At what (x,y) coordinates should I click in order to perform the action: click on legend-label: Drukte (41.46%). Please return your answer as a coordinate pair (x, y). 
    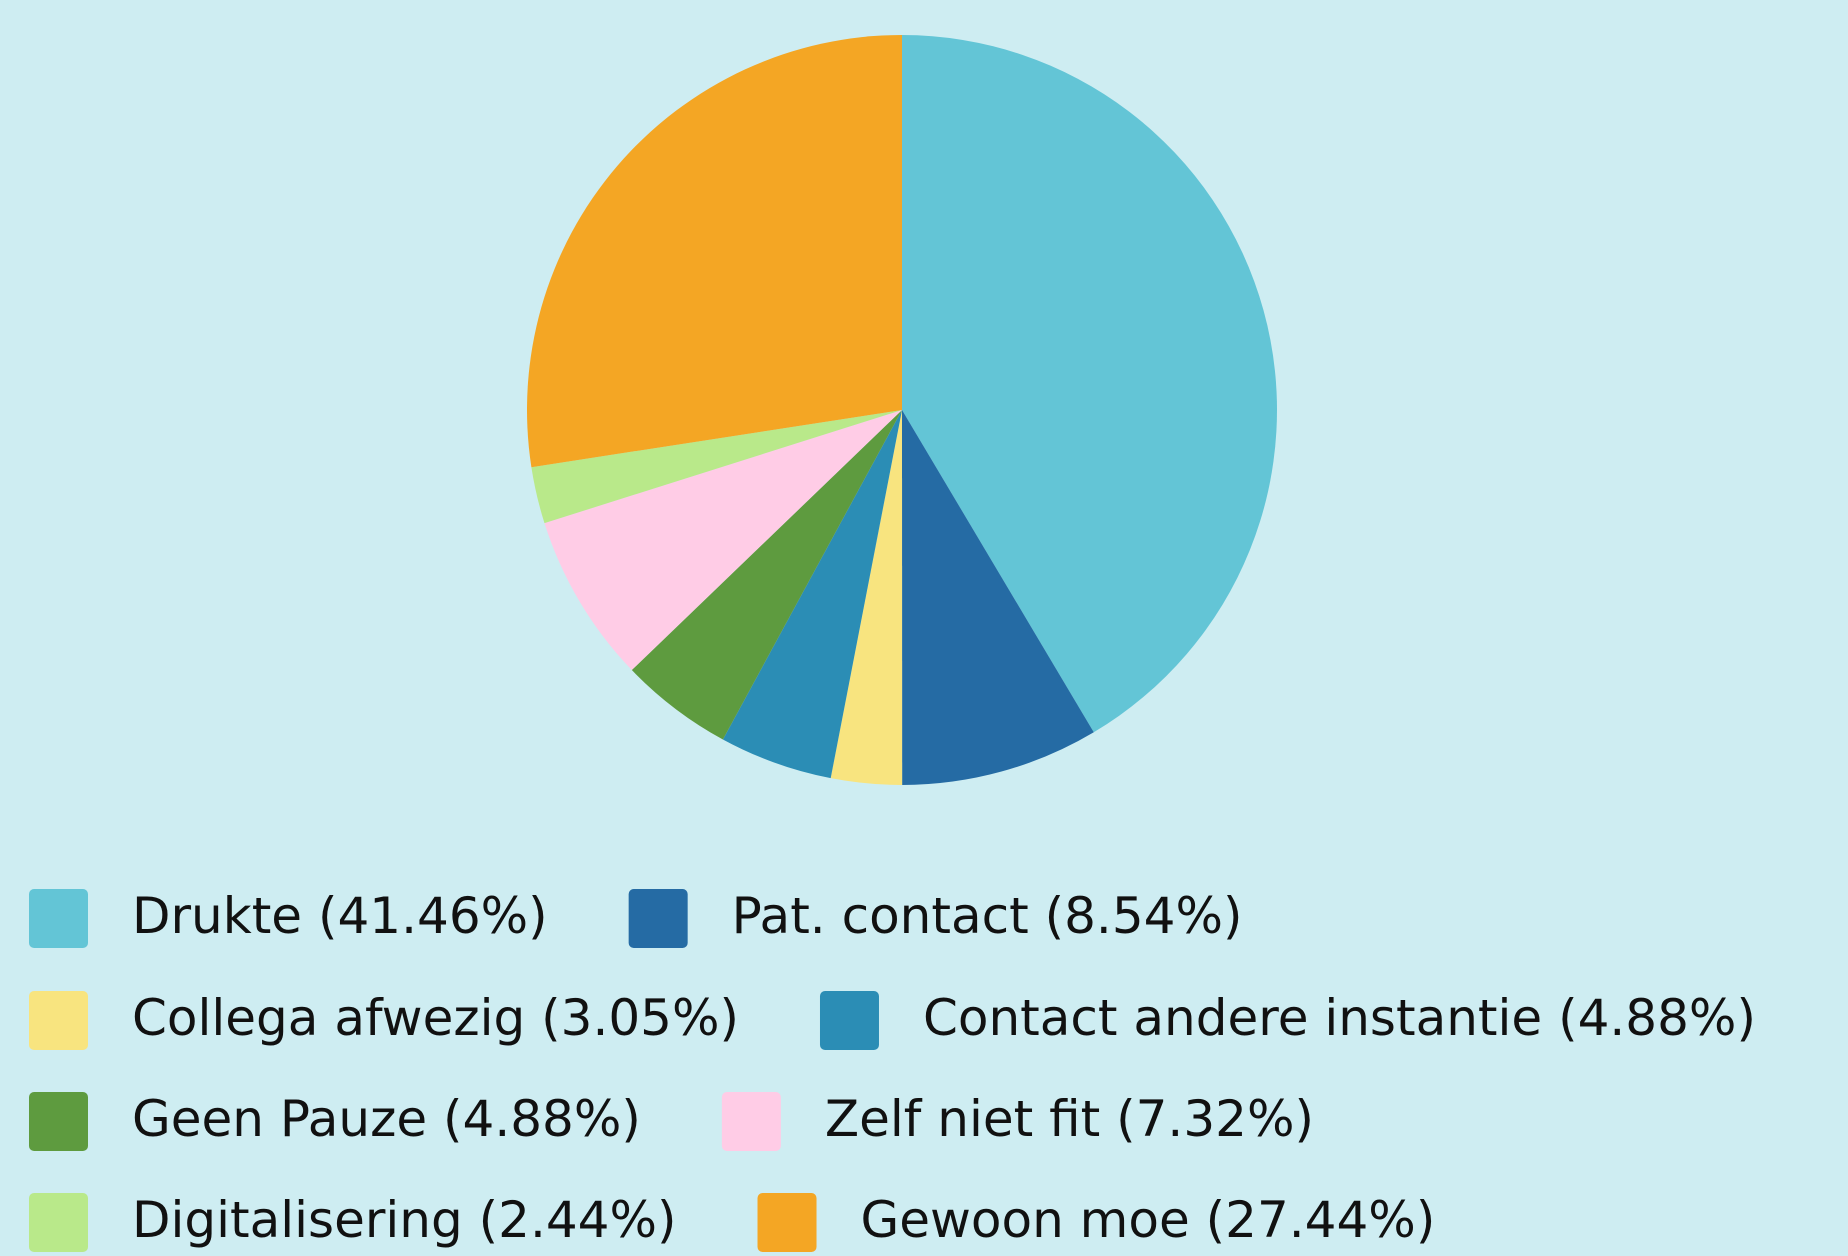
    Looking at the image, I should click on (340, 916).